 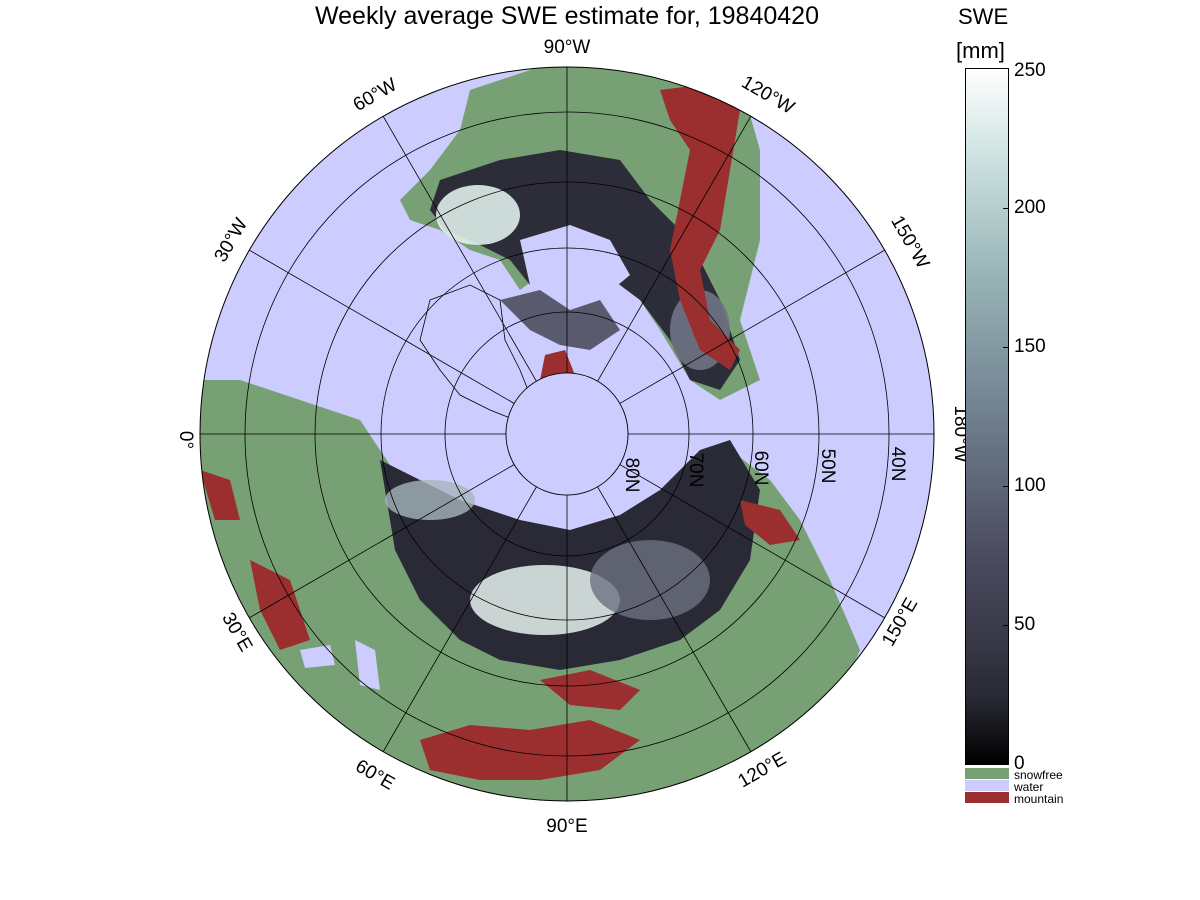 I want to click on legend-label-snowfree: snowfree, so click(x=1038, y=775).